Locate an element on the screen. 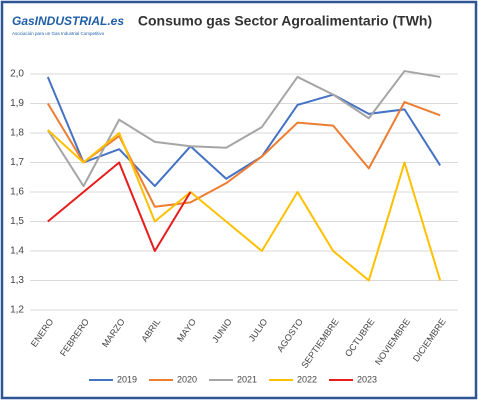 The width and height of the screenshot is (478, 400). y-tick-label: 1,4 is located at coordinates (17, 251).